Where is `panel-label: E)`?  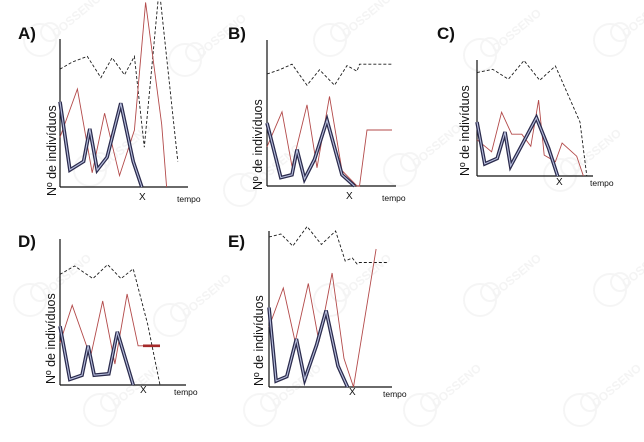
panel-label: E) is located at coordinates (236, 241).